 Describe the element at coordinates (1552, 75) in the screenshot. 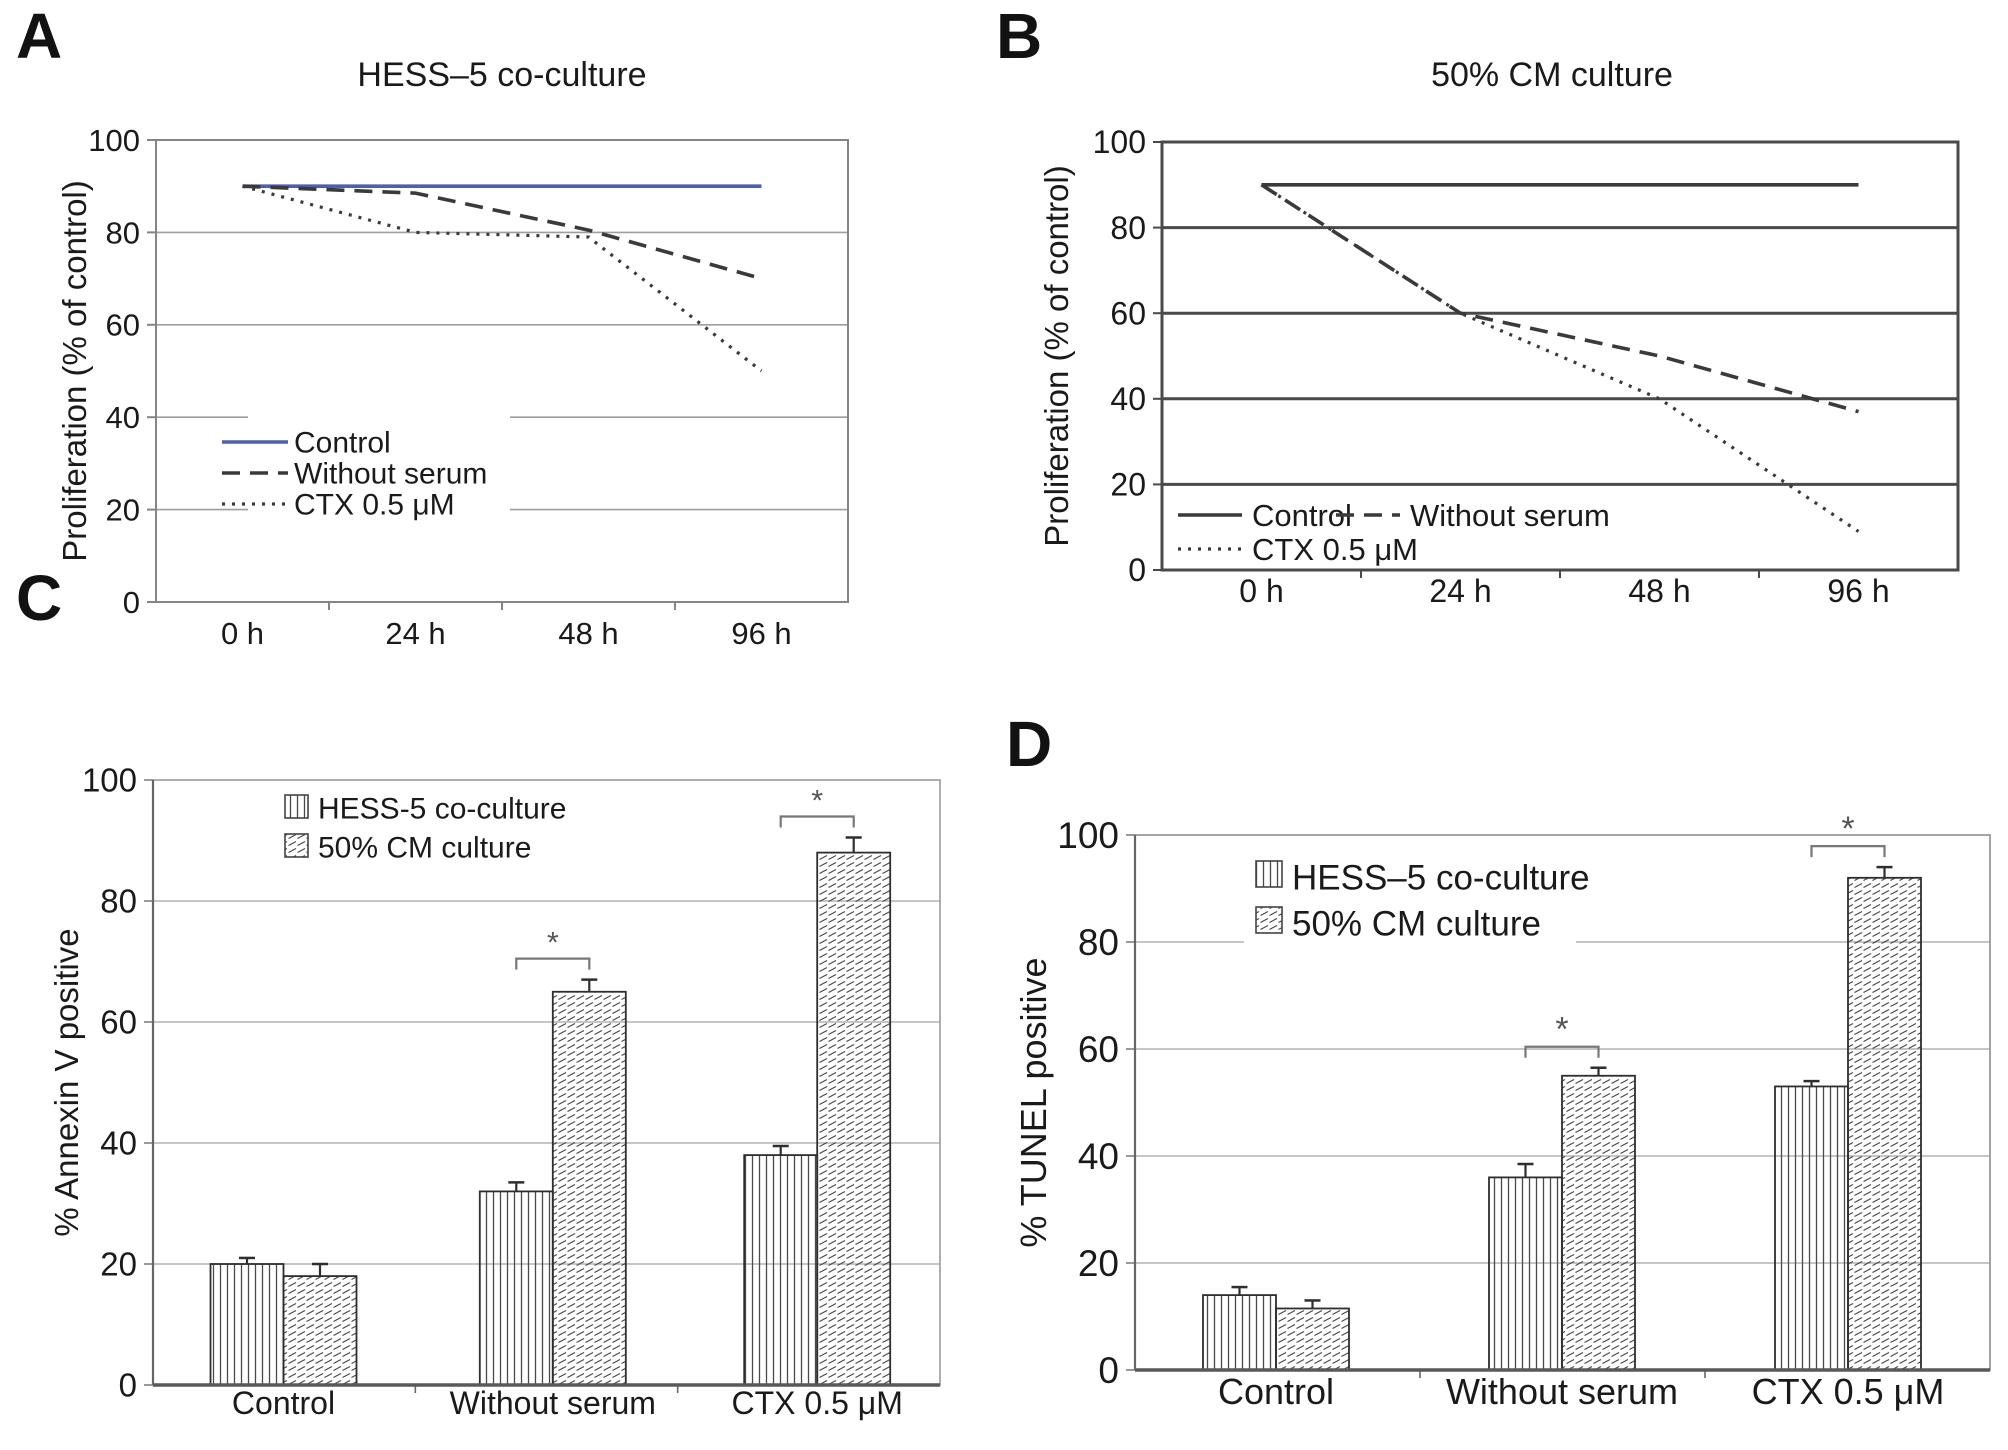

I see `panel-title: 50% CM culture` at that location.